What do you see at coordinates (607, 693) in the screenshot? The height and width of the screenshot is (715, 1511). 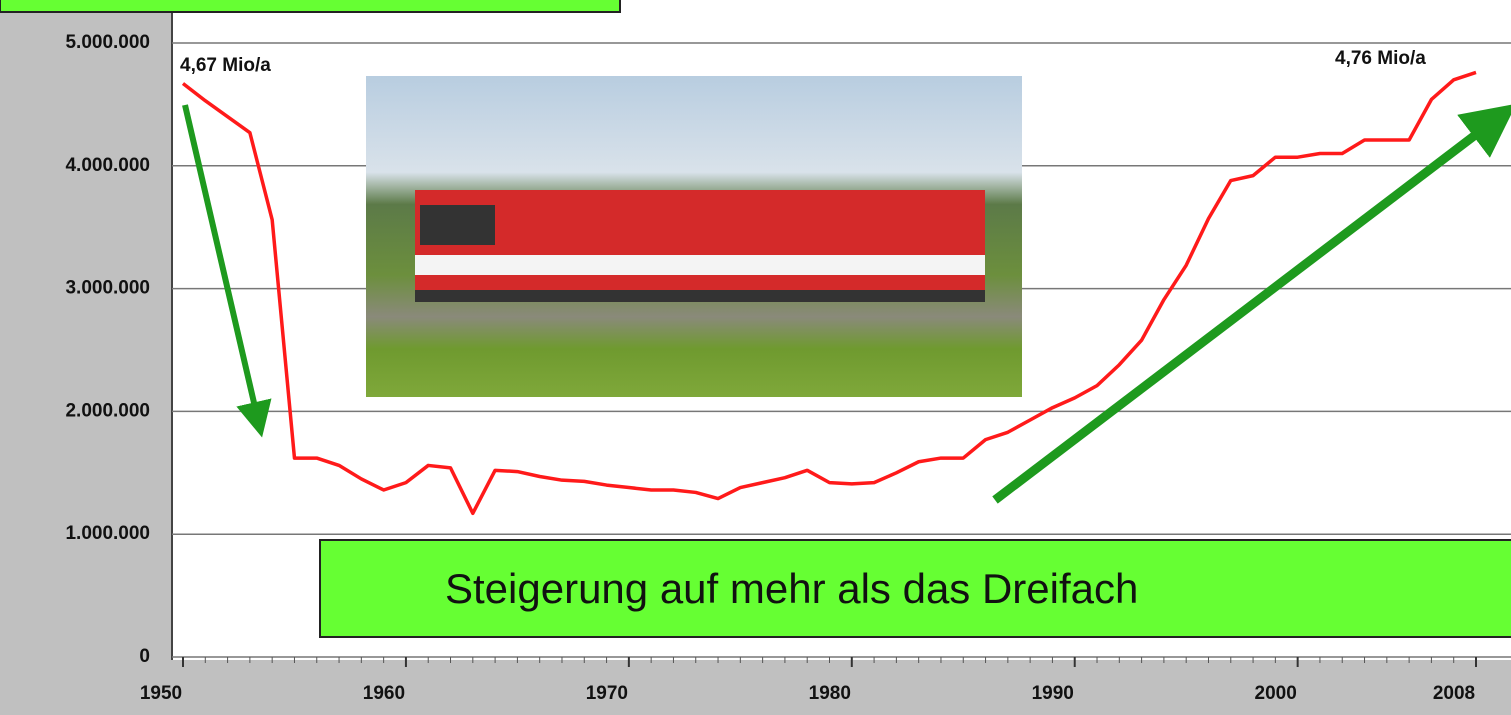 I see `x-tick-label: 1970` at bounding box center [607, 693].